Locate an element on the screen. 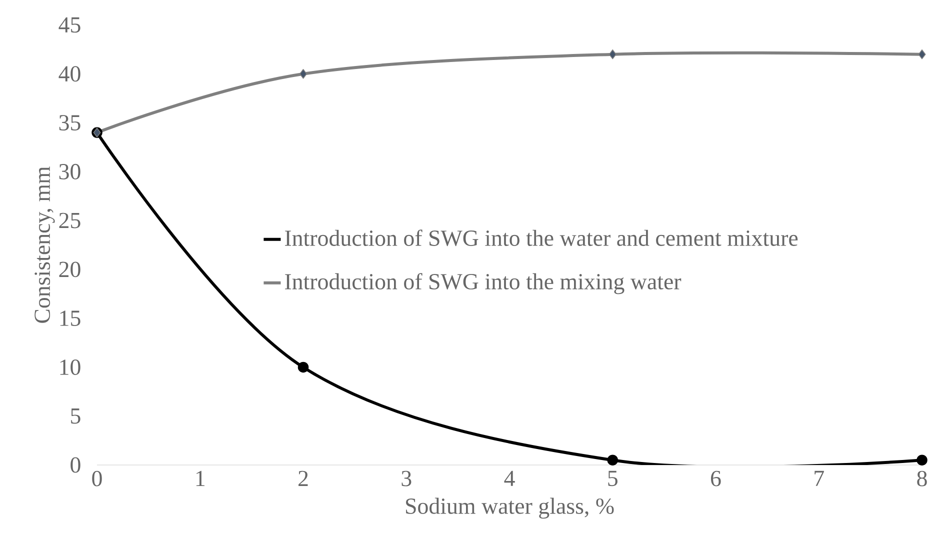 The width and height of the screenshot is (929, 536). y-tick-label: 10 is located at coordinates (70, 367).